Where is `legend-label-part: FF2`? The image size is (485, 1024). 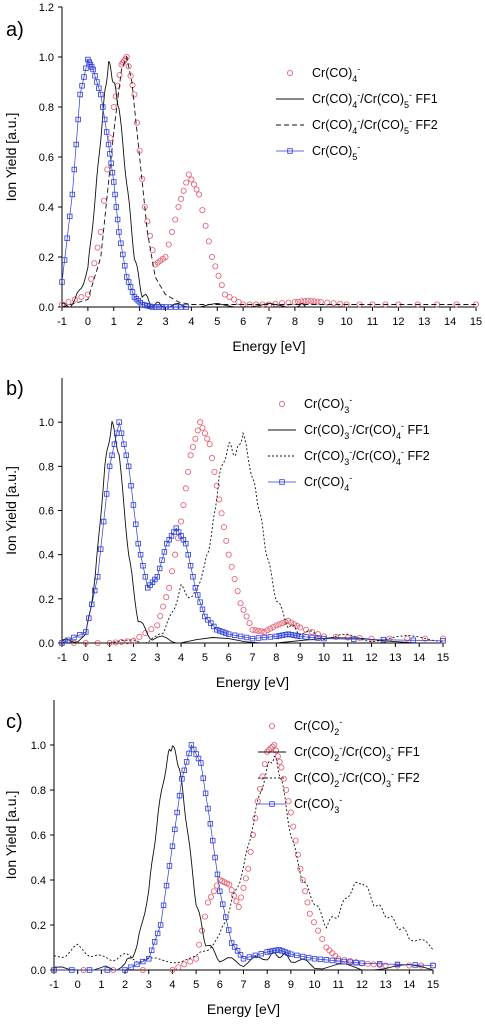
legend-label-part: FF2 is located at coordinates (407, 778).